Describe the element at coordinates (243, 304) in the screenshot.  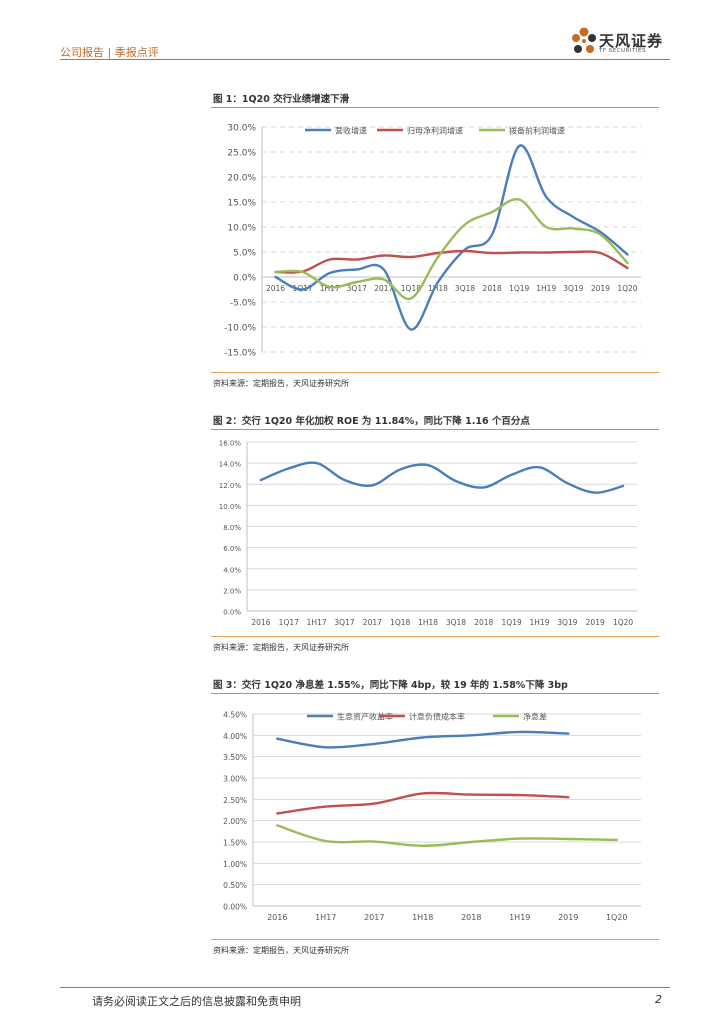
I see `y-tick-label: -5.0%` at that location.